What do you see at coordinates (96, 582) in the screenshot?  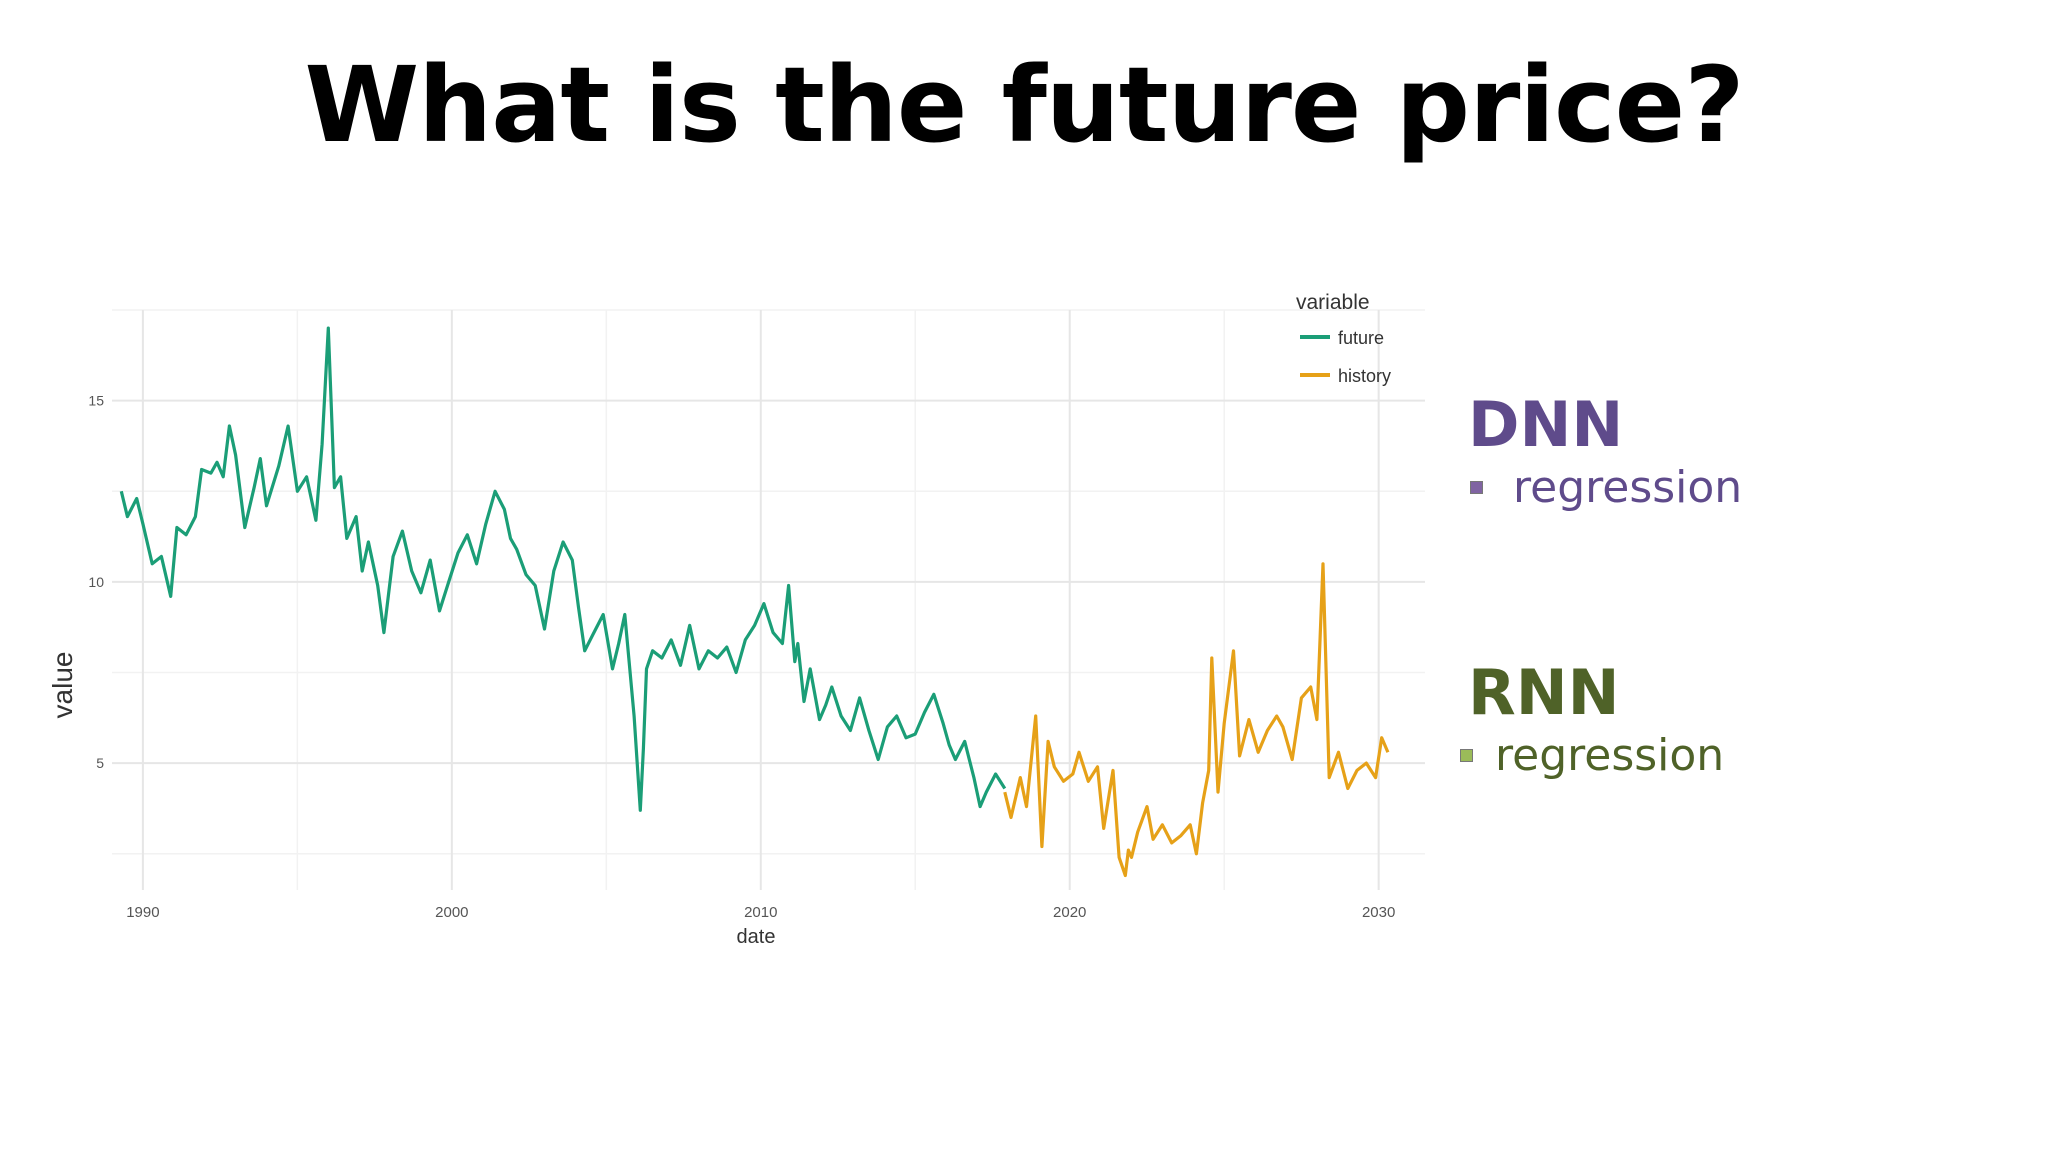 I see `y-tick-label: 10` at bounding box center [96, 582].